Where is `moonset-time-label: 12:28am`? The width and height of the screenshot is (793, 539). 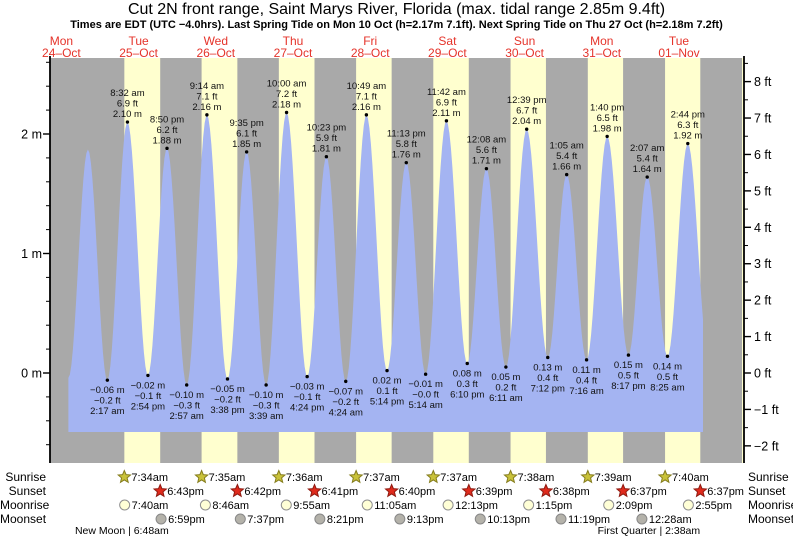 moonset-time-label: 12:28am is located at coordinates (670, 520).